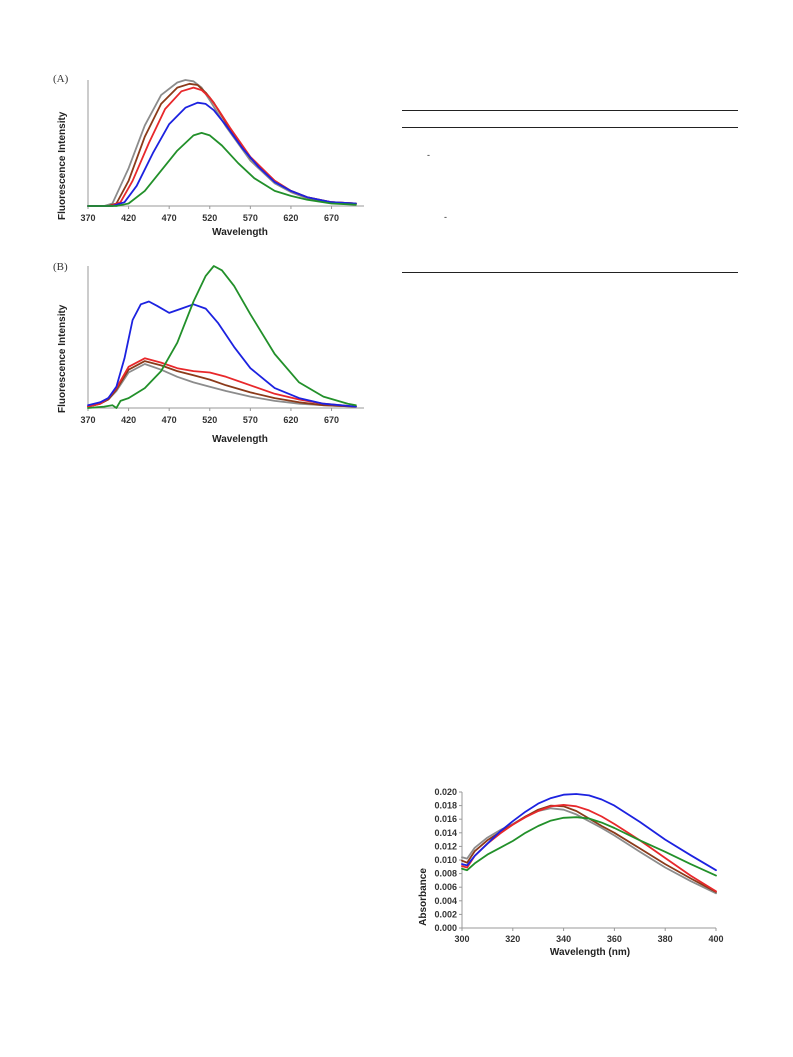 This screenshot has height=1057, width=793. I want to click on x-tick-label: 400, so click(715, 939).